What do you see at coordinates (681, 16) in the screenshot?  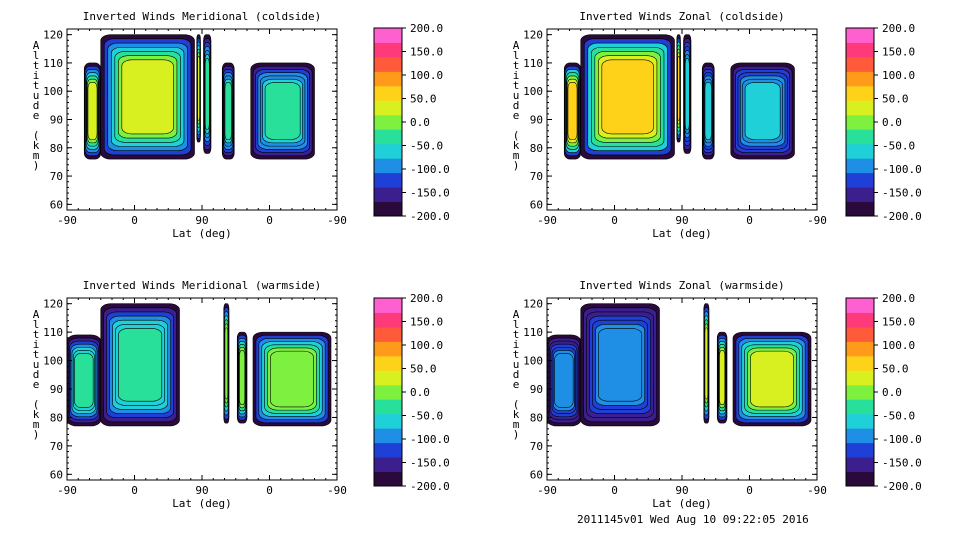 I see `chart-title: Inverted Winds Zonal (coldside)` at bounding box center [681, 16].